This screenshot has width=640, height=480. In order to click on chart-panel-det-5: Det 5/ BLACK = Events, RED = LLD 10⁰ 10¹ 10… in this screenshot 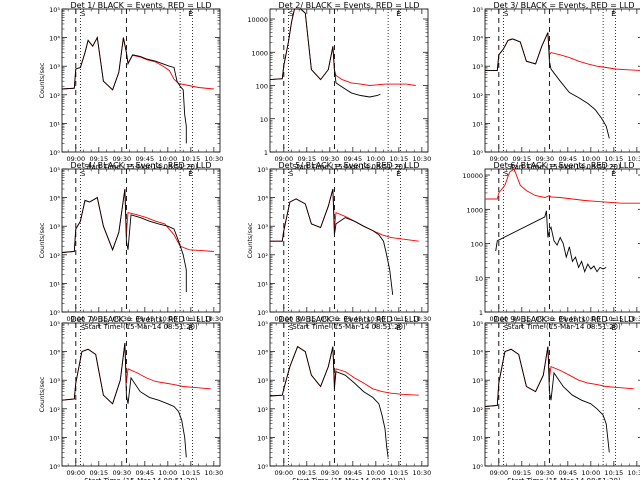, I will do `click(338, 246)`.